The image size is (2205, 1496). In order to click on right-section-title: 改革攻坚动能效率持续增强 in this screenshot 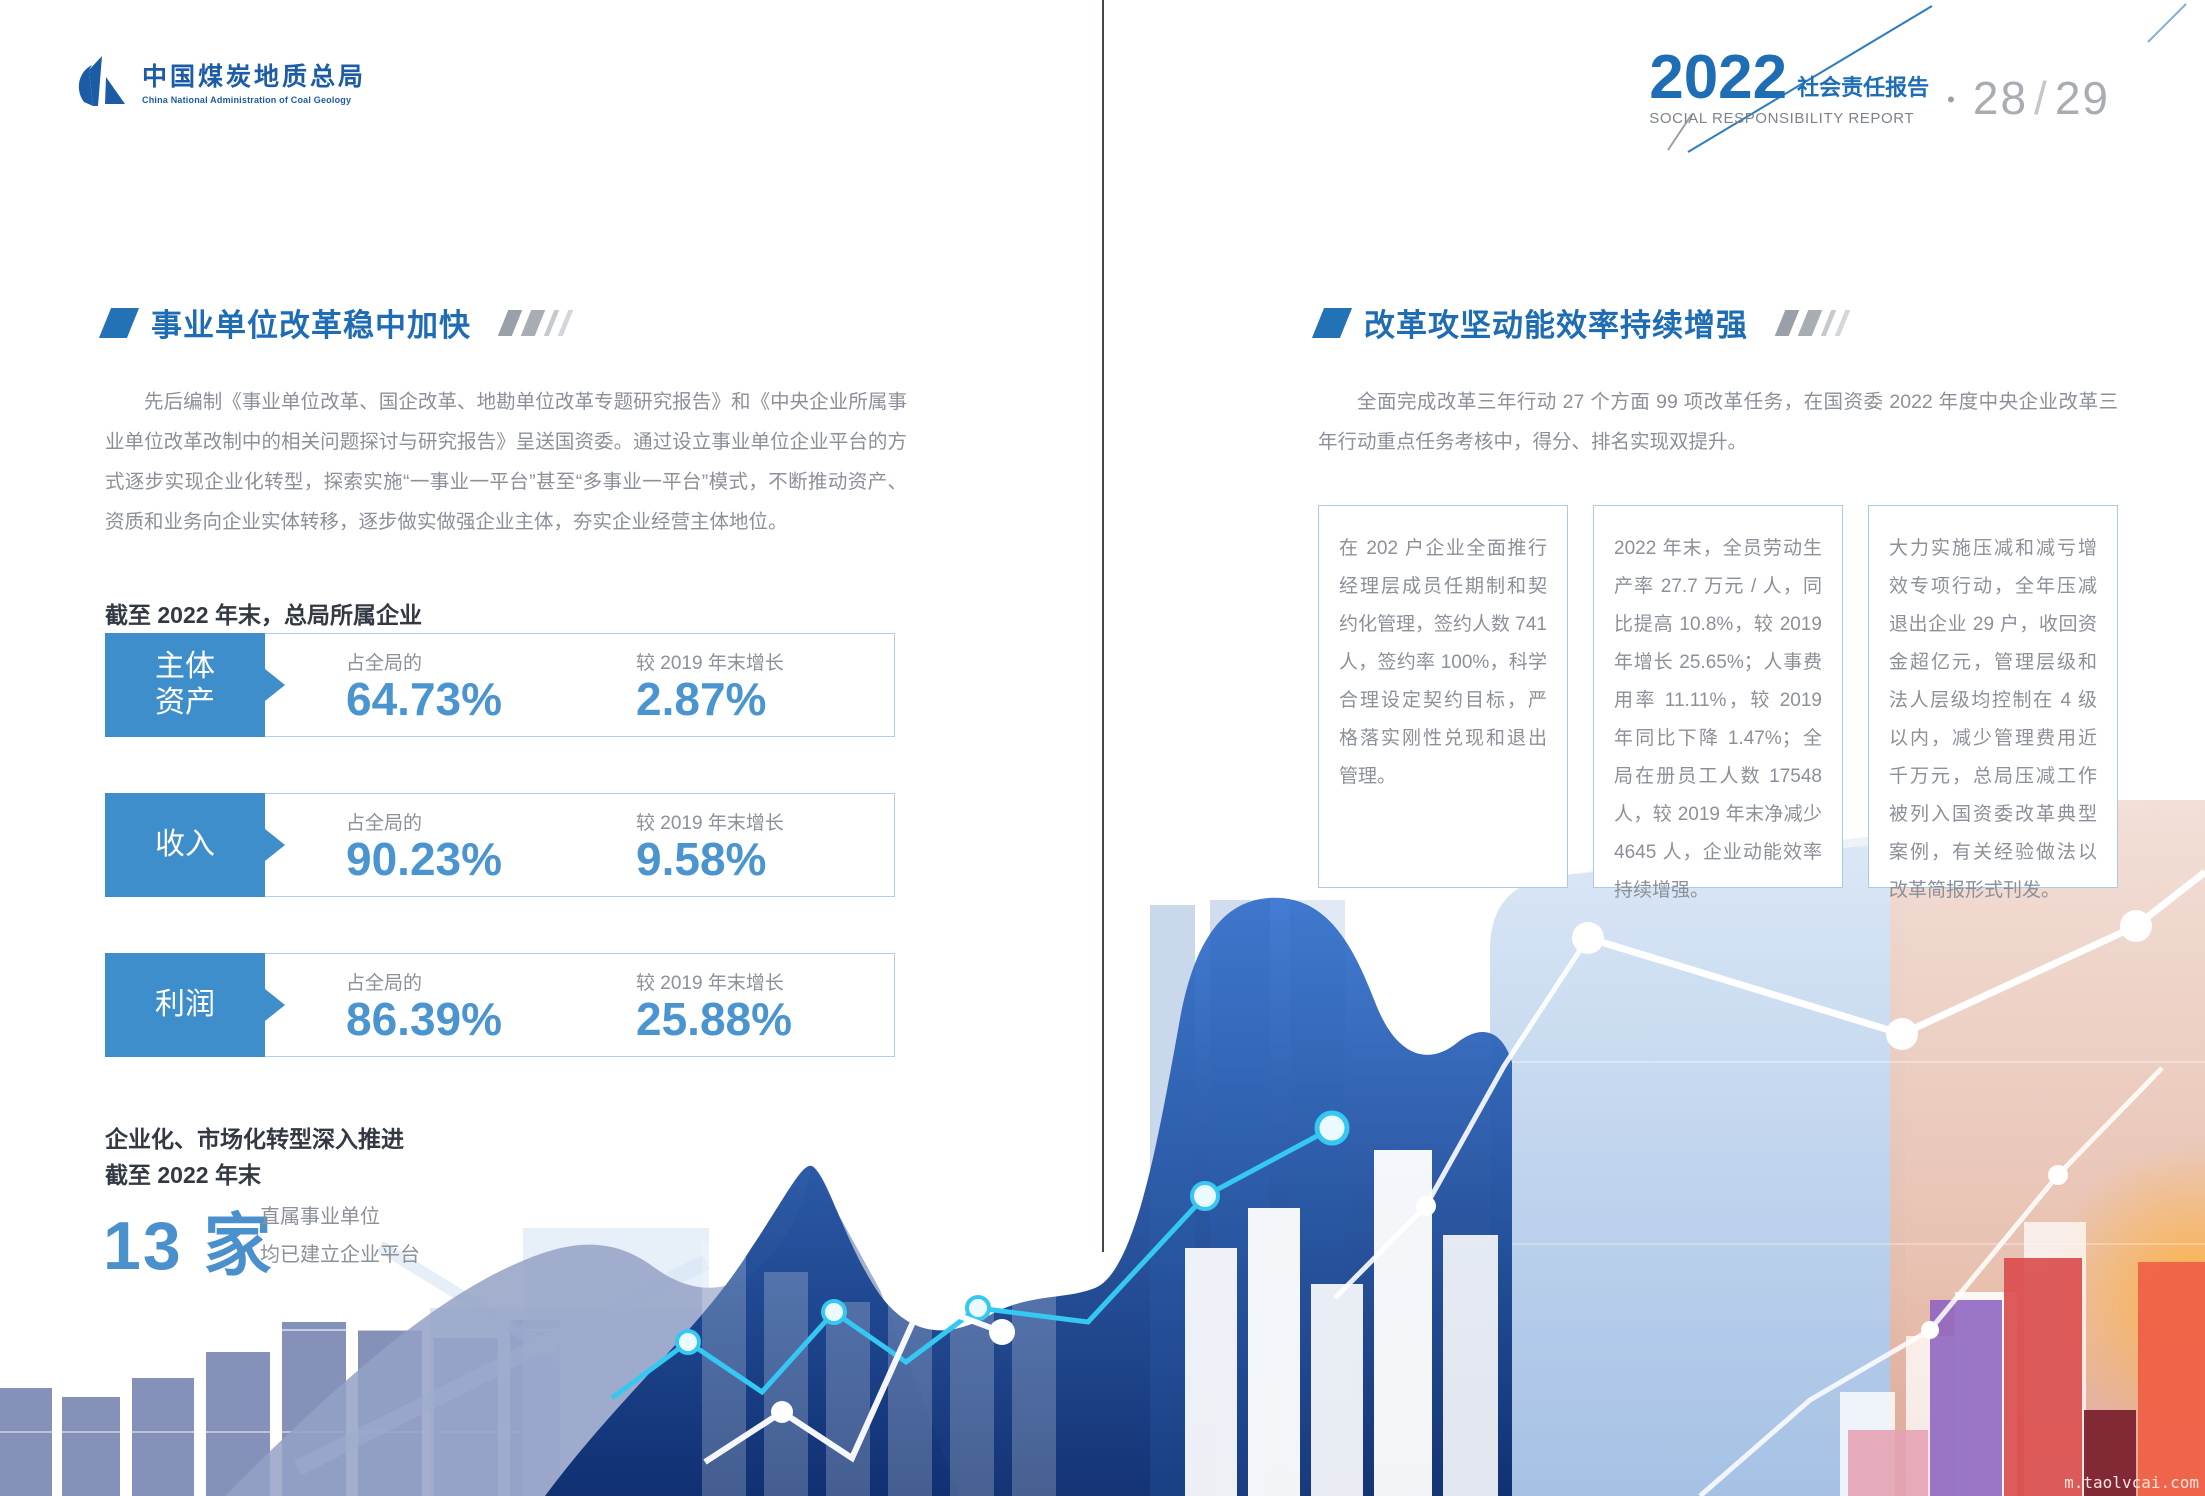, I will do `click(1581, 322)`.